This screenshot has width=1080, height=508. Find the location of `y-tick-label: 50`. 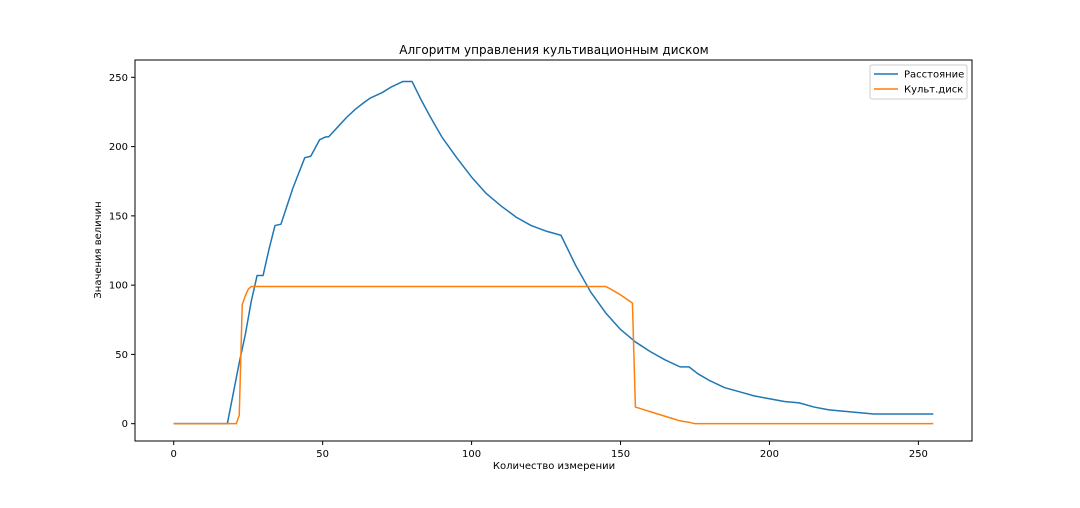

y-tick-label: 50 is located at coordinates (121, 355).